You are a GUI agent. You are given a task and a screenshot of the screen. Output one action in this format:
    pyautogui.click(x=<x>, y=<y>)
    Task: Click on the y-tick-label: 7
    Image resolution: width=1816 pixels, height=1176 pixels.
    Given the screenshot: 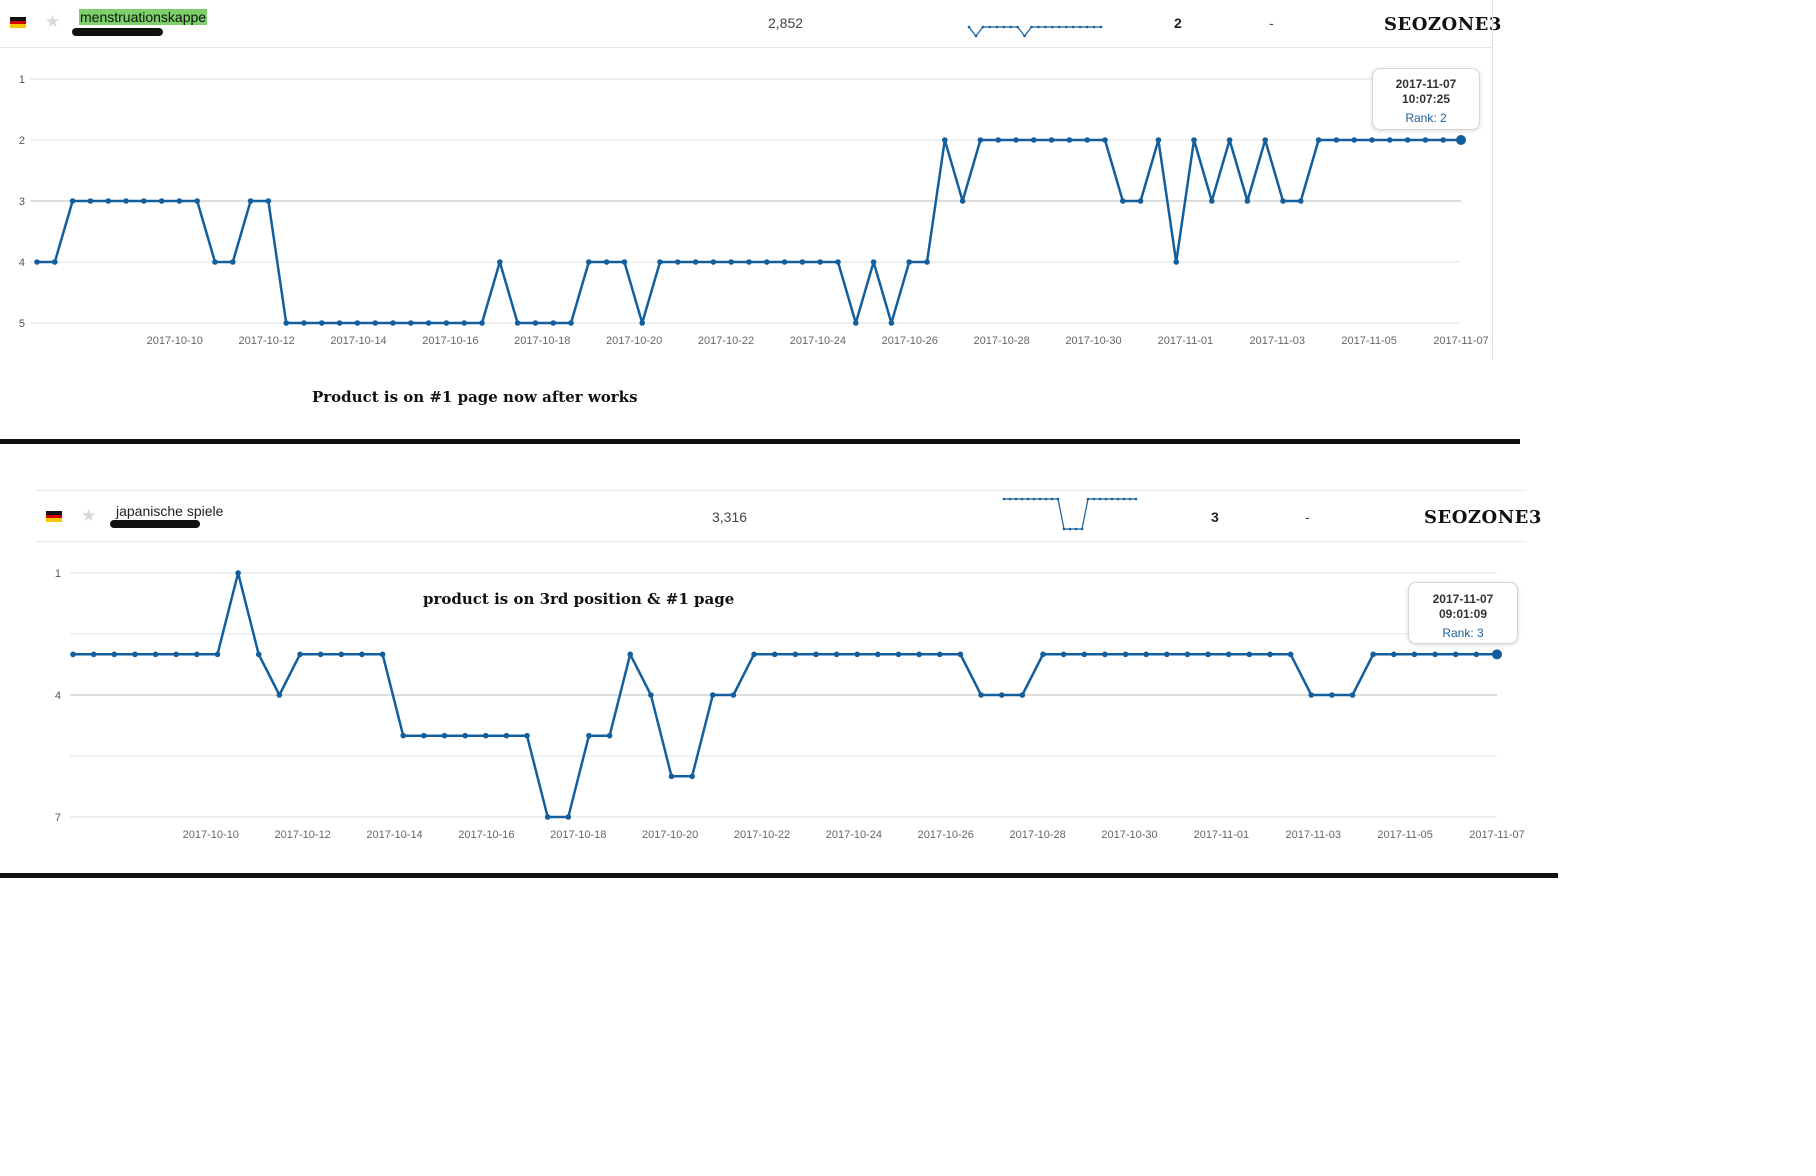 What is the action you would take?
    pyautogui.click(x=58, y=818)
    